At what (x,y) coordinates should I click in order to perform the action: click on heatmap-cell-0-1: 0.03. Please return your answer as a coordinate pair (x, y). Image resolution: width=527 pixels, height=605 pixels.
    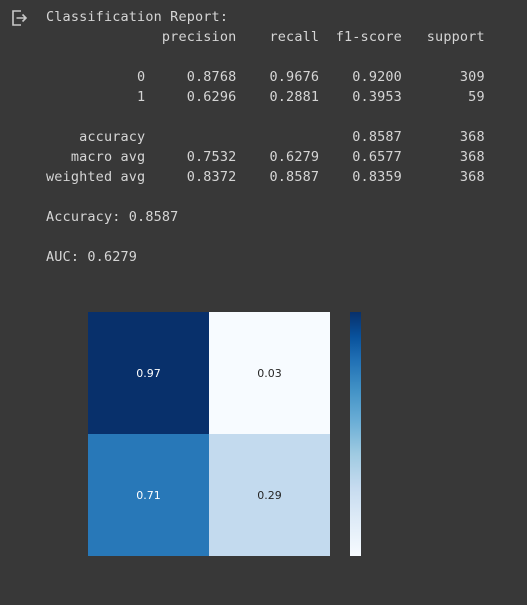
    Looking at the image, I should click on (269, 373).